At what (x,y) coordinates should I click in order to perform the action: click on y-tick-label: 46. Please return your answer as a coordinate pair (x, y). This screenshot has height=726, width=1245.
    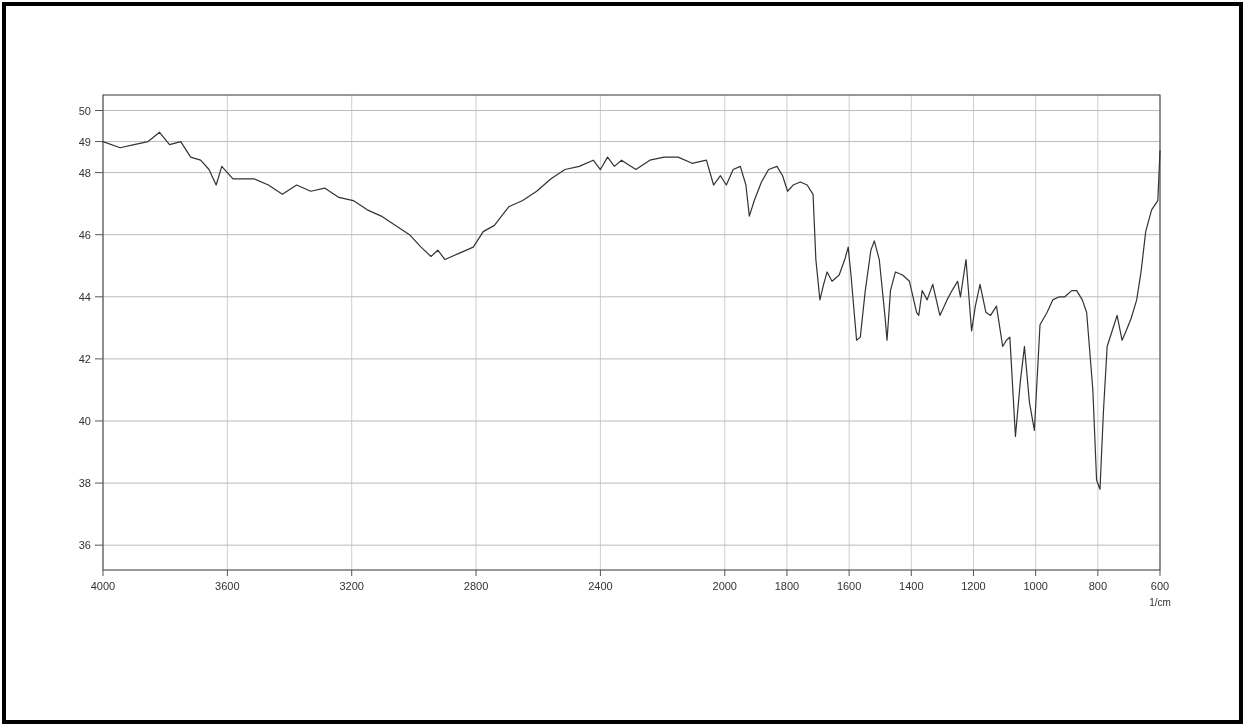
    Looking at the image, I should click on (84, 234).